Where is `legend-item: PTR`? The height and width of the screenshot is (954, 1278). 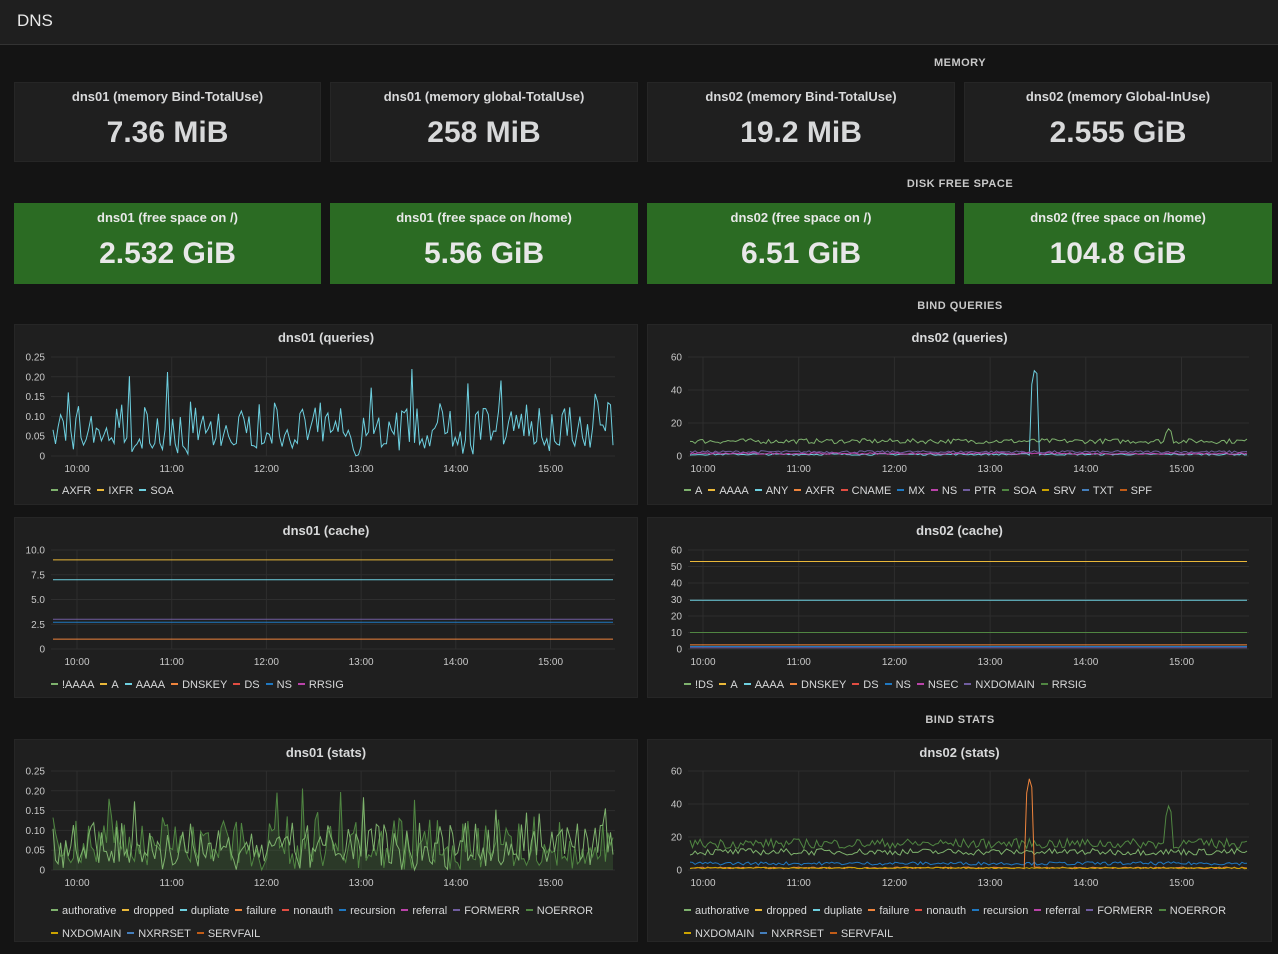
legend-item: PTR is located at coordinates (979, 491).